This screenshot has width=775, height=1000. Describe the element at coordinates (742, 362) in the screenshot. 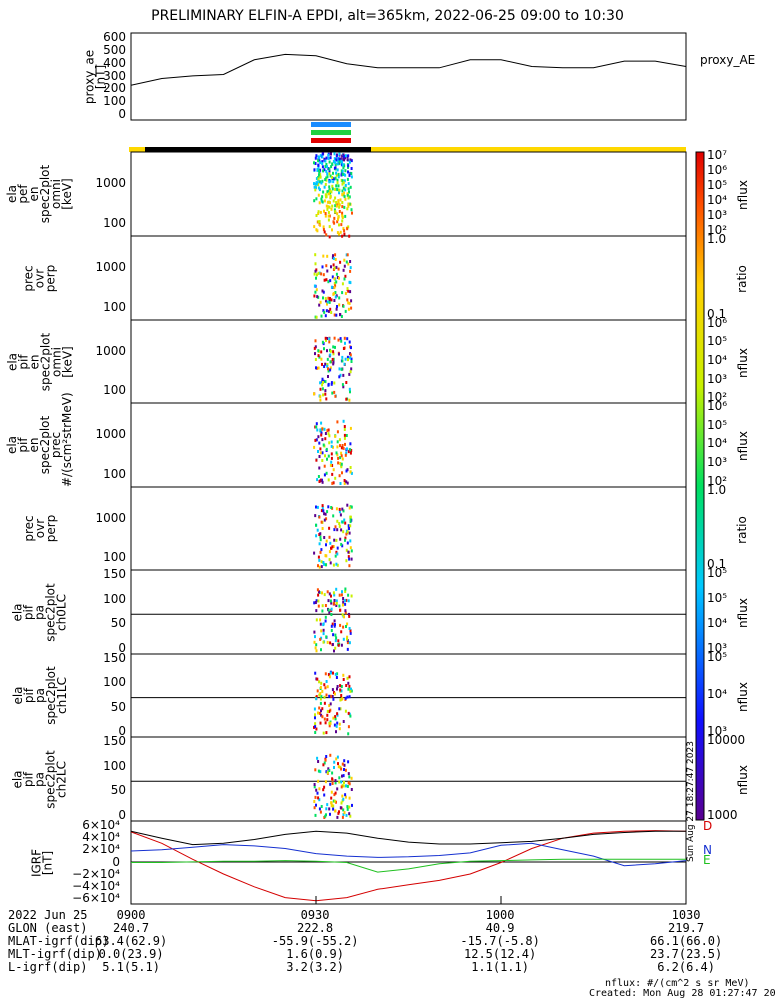

I see `colorbar-name: nflux` at that location.